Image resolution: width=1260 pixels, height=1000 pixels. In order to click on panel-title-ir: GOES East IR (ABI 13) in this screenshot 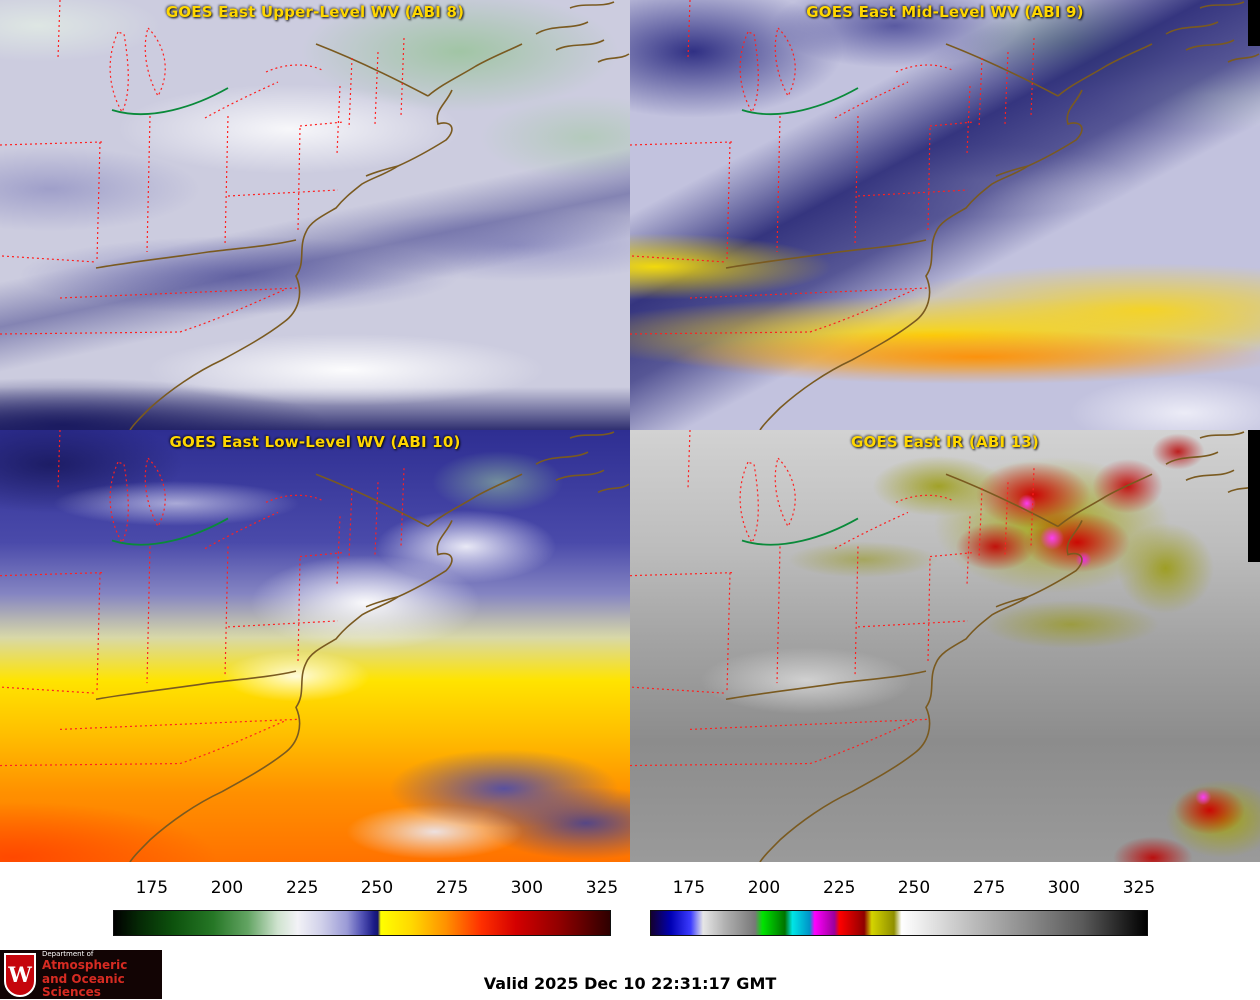, I will do `click(944, 442)`.